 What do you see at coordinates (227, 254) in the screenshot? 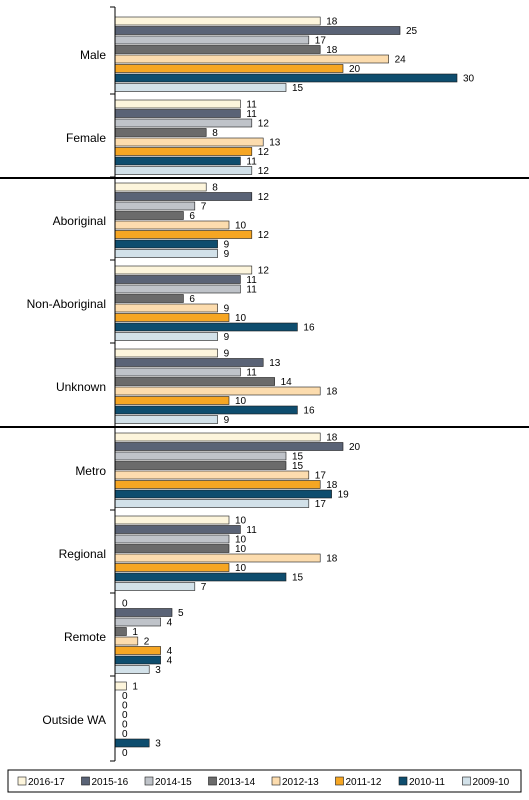
I see `value-label-aboriginal-2009-10: 9` at bounding box center [227, 254].